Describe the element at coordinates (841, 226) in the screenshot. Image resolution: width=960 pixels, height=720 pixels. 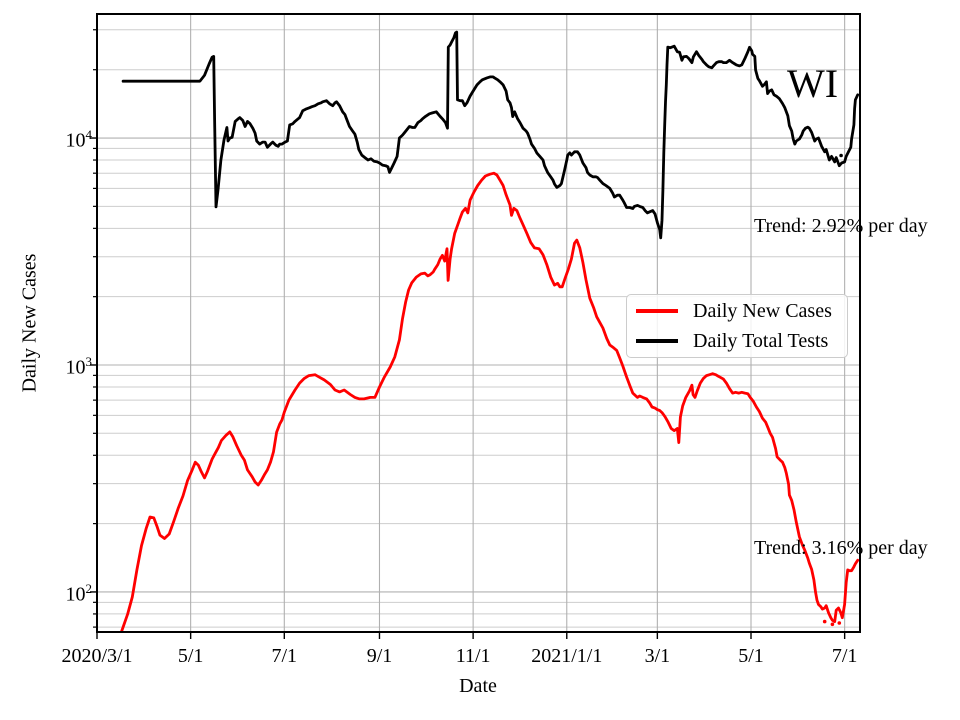
I see `trend-upper-annotation: Trend: 2.92% per day` at that location.